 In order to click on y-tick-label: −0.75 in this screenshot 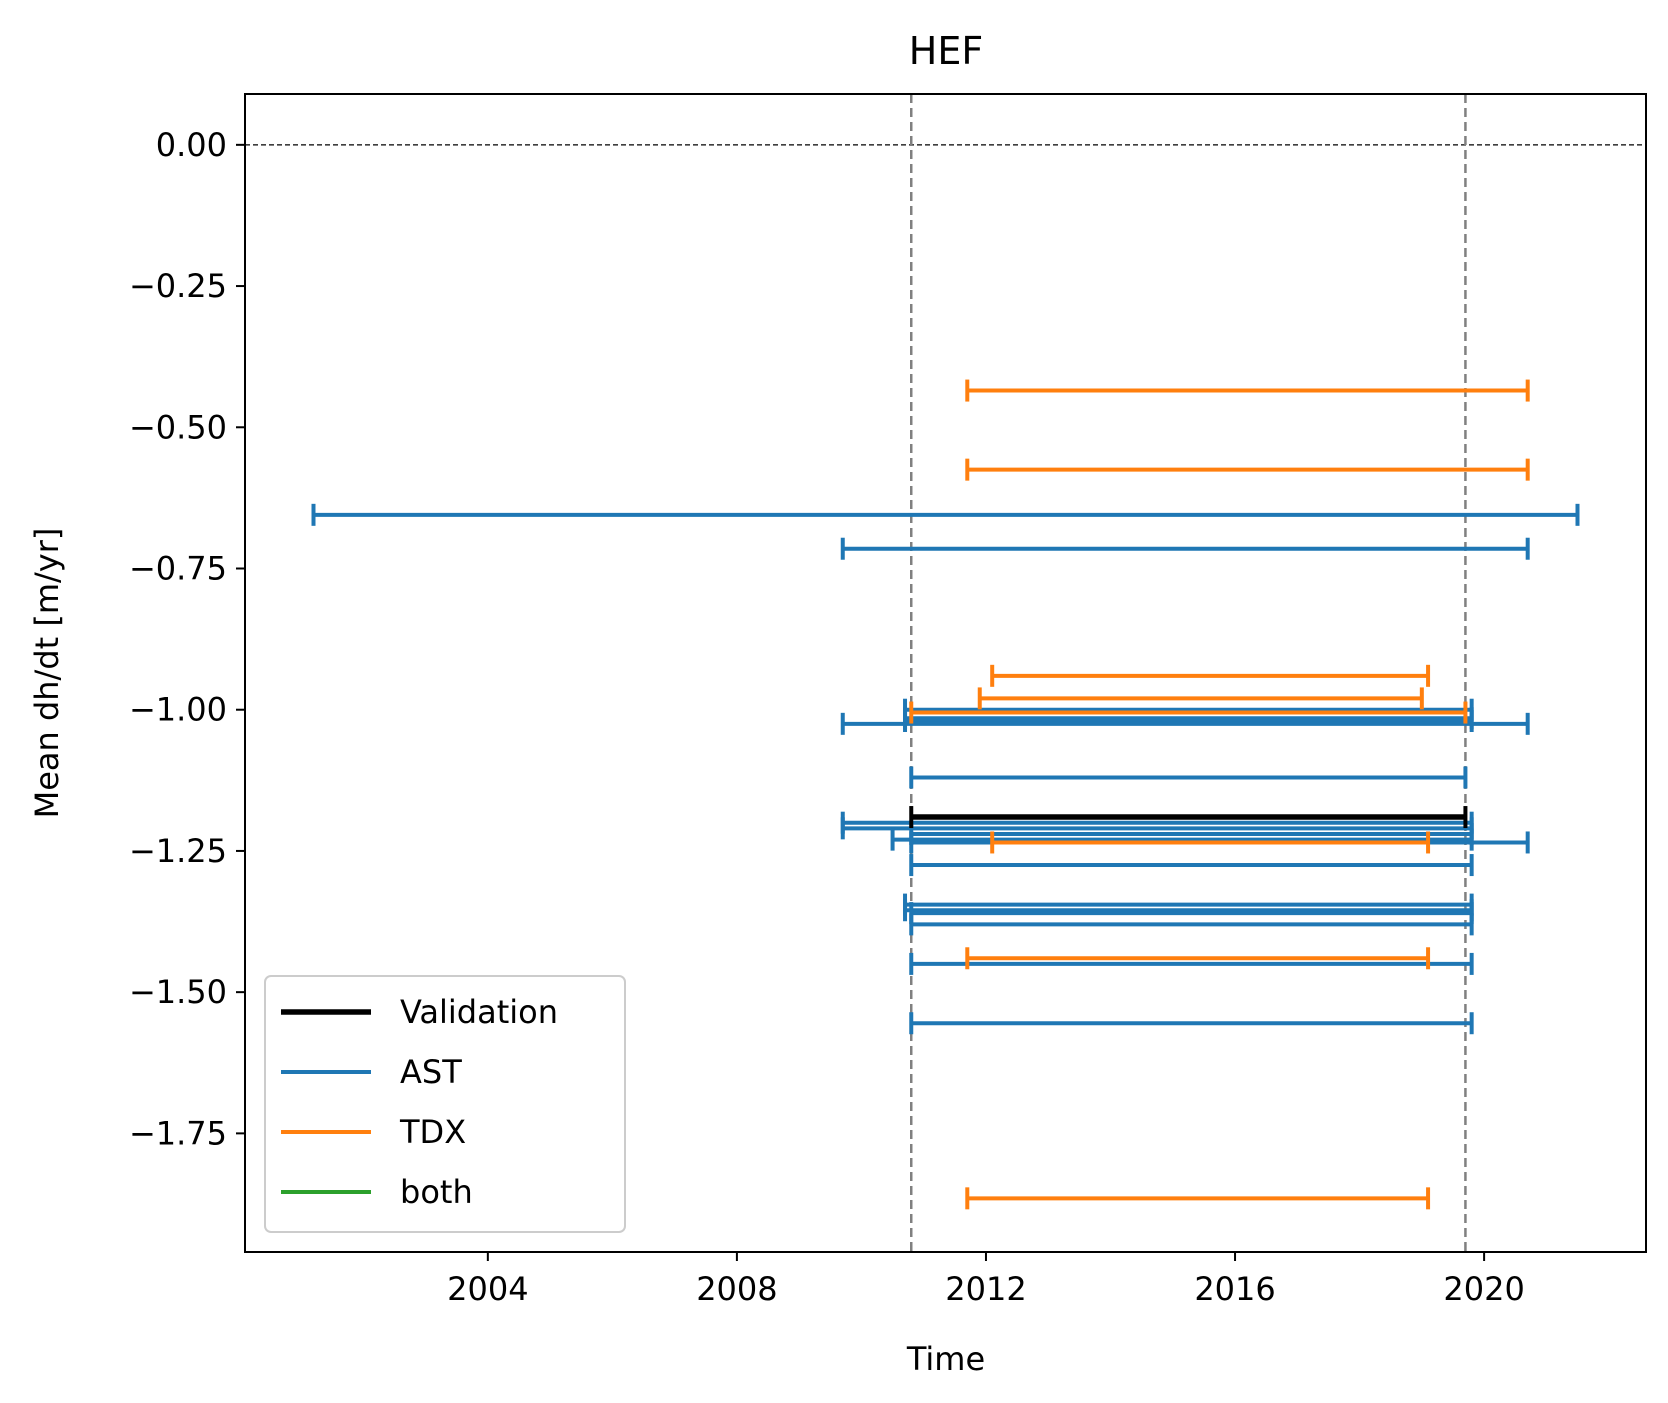, I will do `click(178, 568)`.